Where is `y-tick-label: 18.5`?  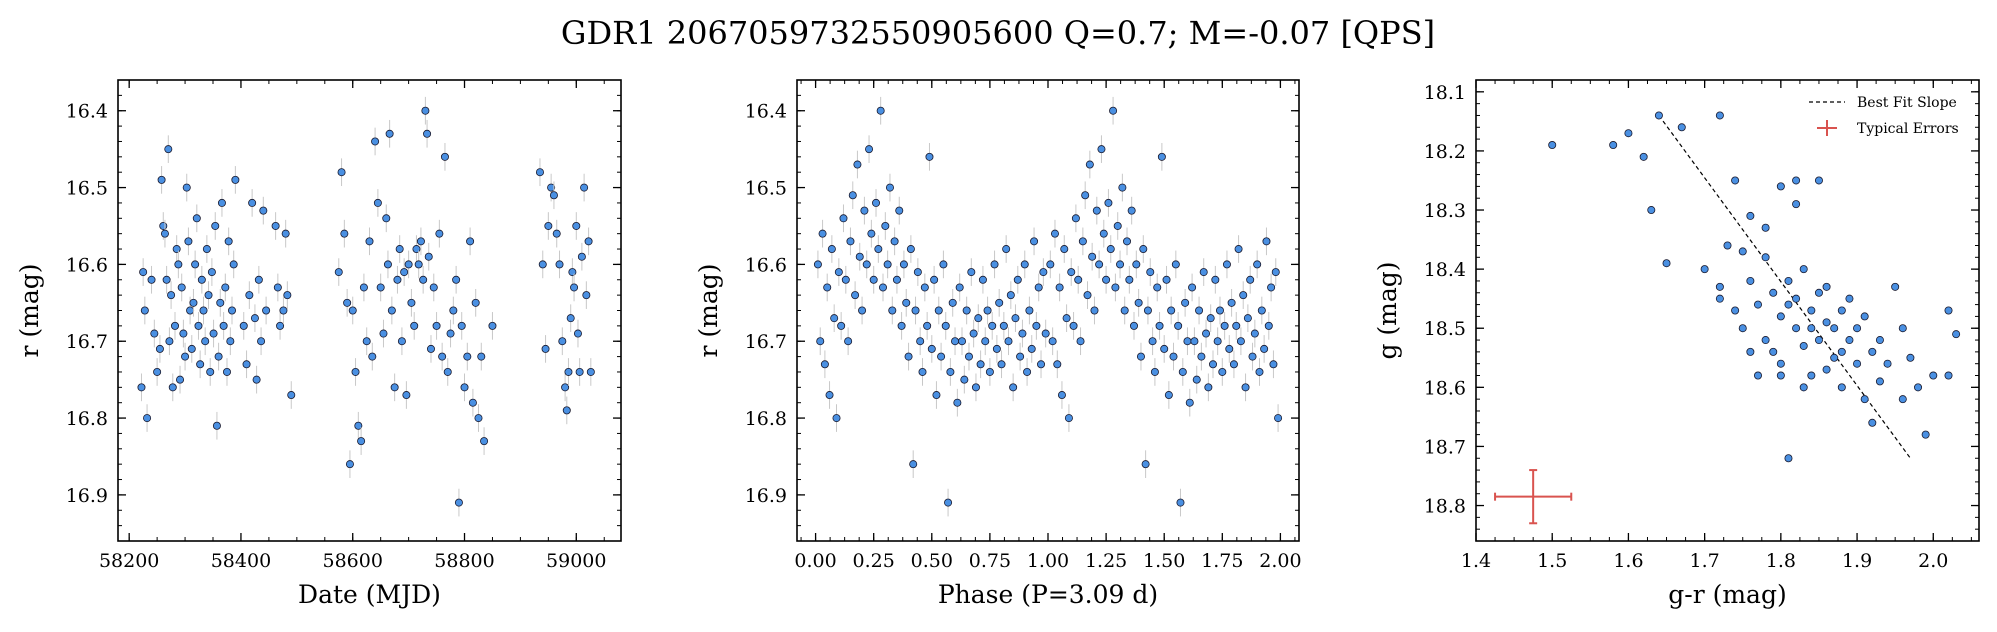
y-tick-label: 18.5 is located at coordinates (1445, 329).